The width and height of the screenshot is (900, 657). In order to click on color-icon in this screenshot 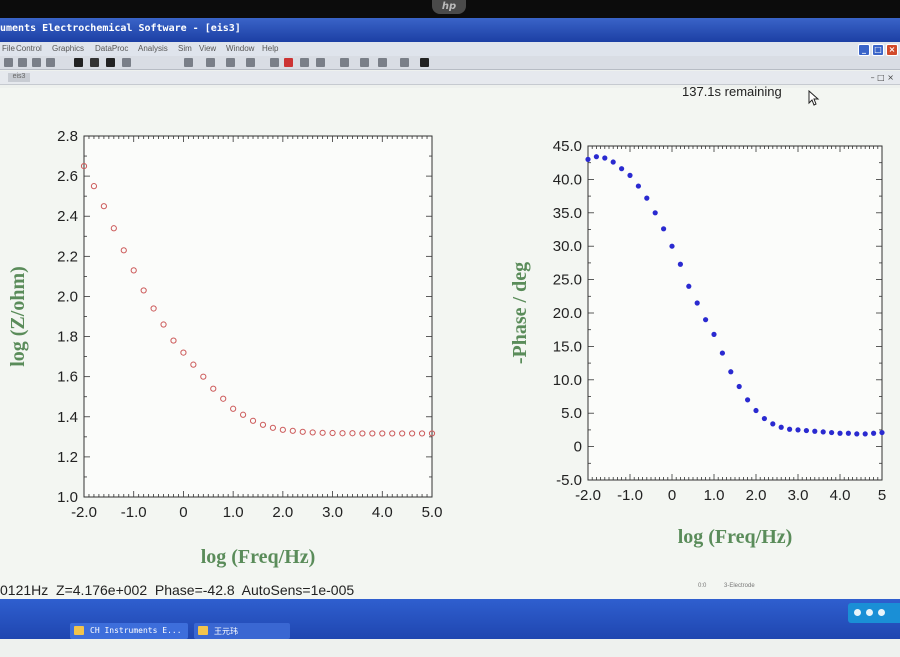, I will do `click(274, 62)`.